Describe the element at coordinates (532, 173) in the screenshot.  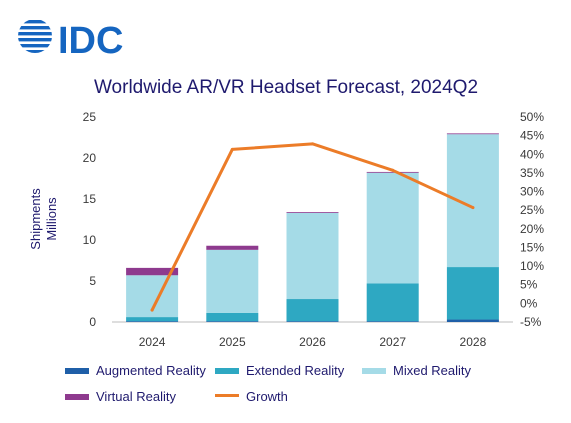
I see `y2-tick-label: 35%` at that location.